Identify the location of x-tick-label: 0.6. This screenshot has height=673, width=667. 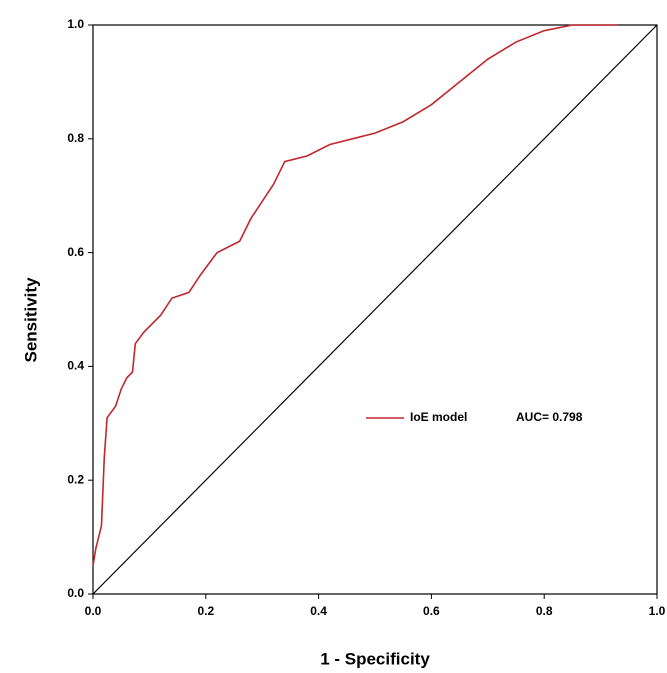
(431, 611).